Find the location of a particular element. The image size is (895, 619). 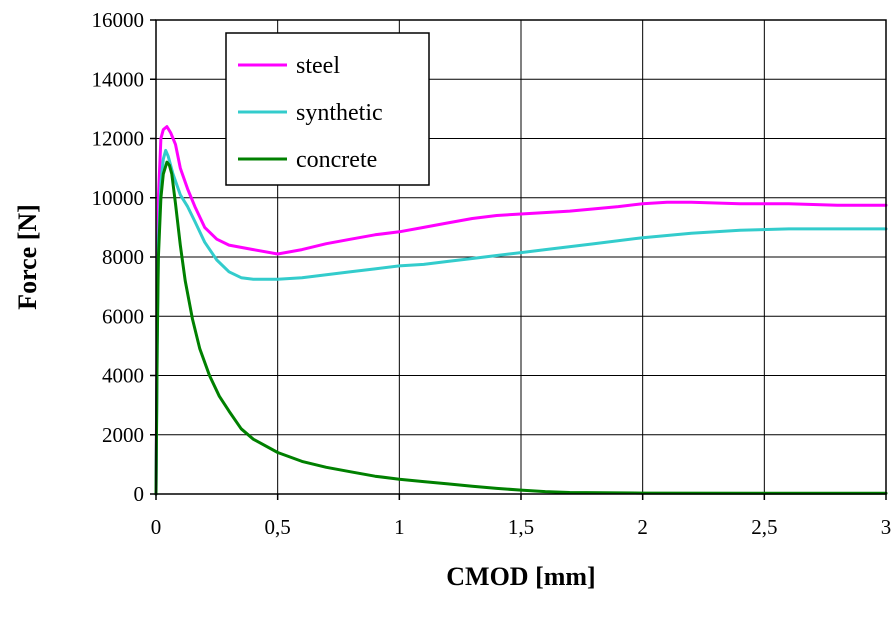

y-tick-label: 16000 is located at coordinates (118, 20).